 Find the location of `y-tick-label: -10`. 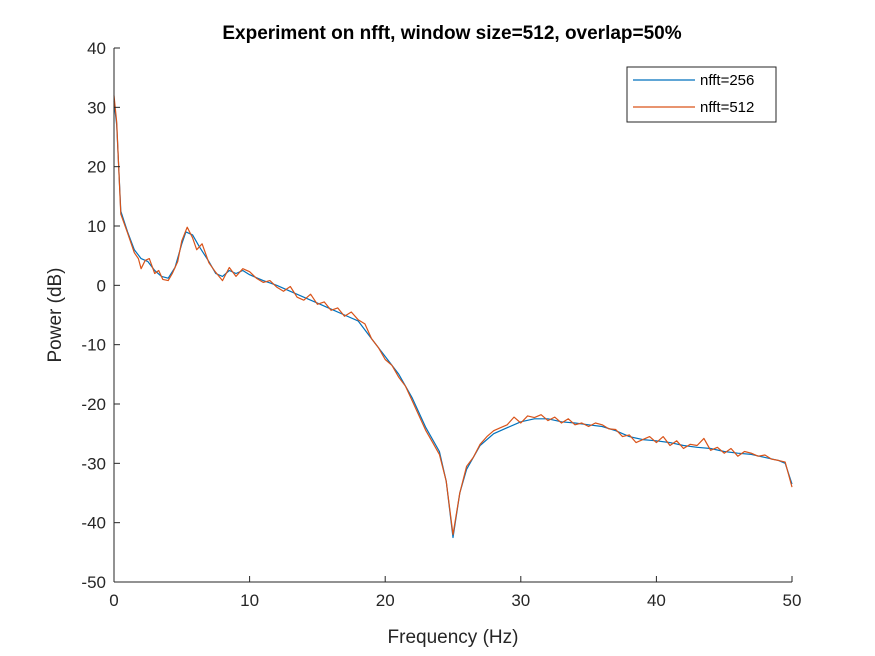

y-tick-label: -10 is located at coordinates (93, 345).